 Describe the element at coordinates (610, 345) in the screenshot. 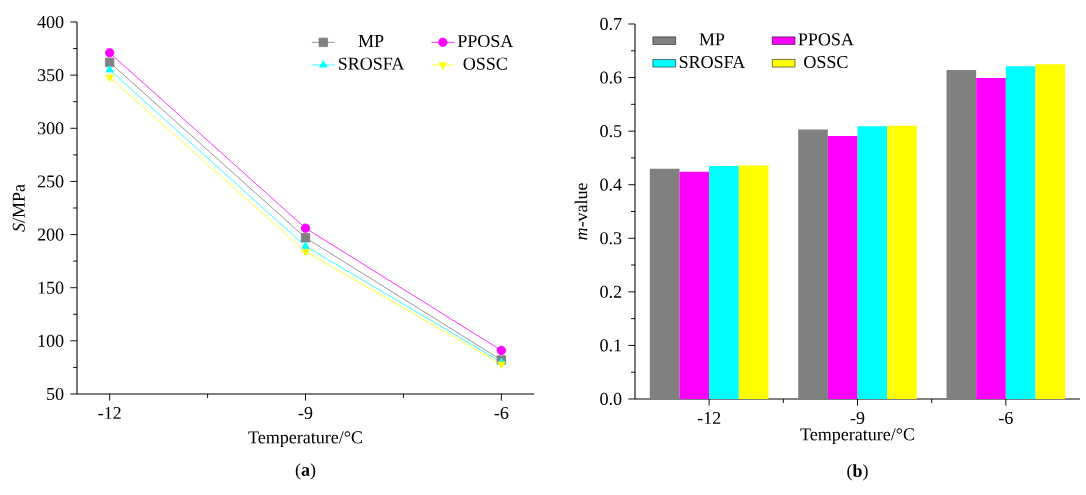

I see `y-tick-label: 0.1` at that location.